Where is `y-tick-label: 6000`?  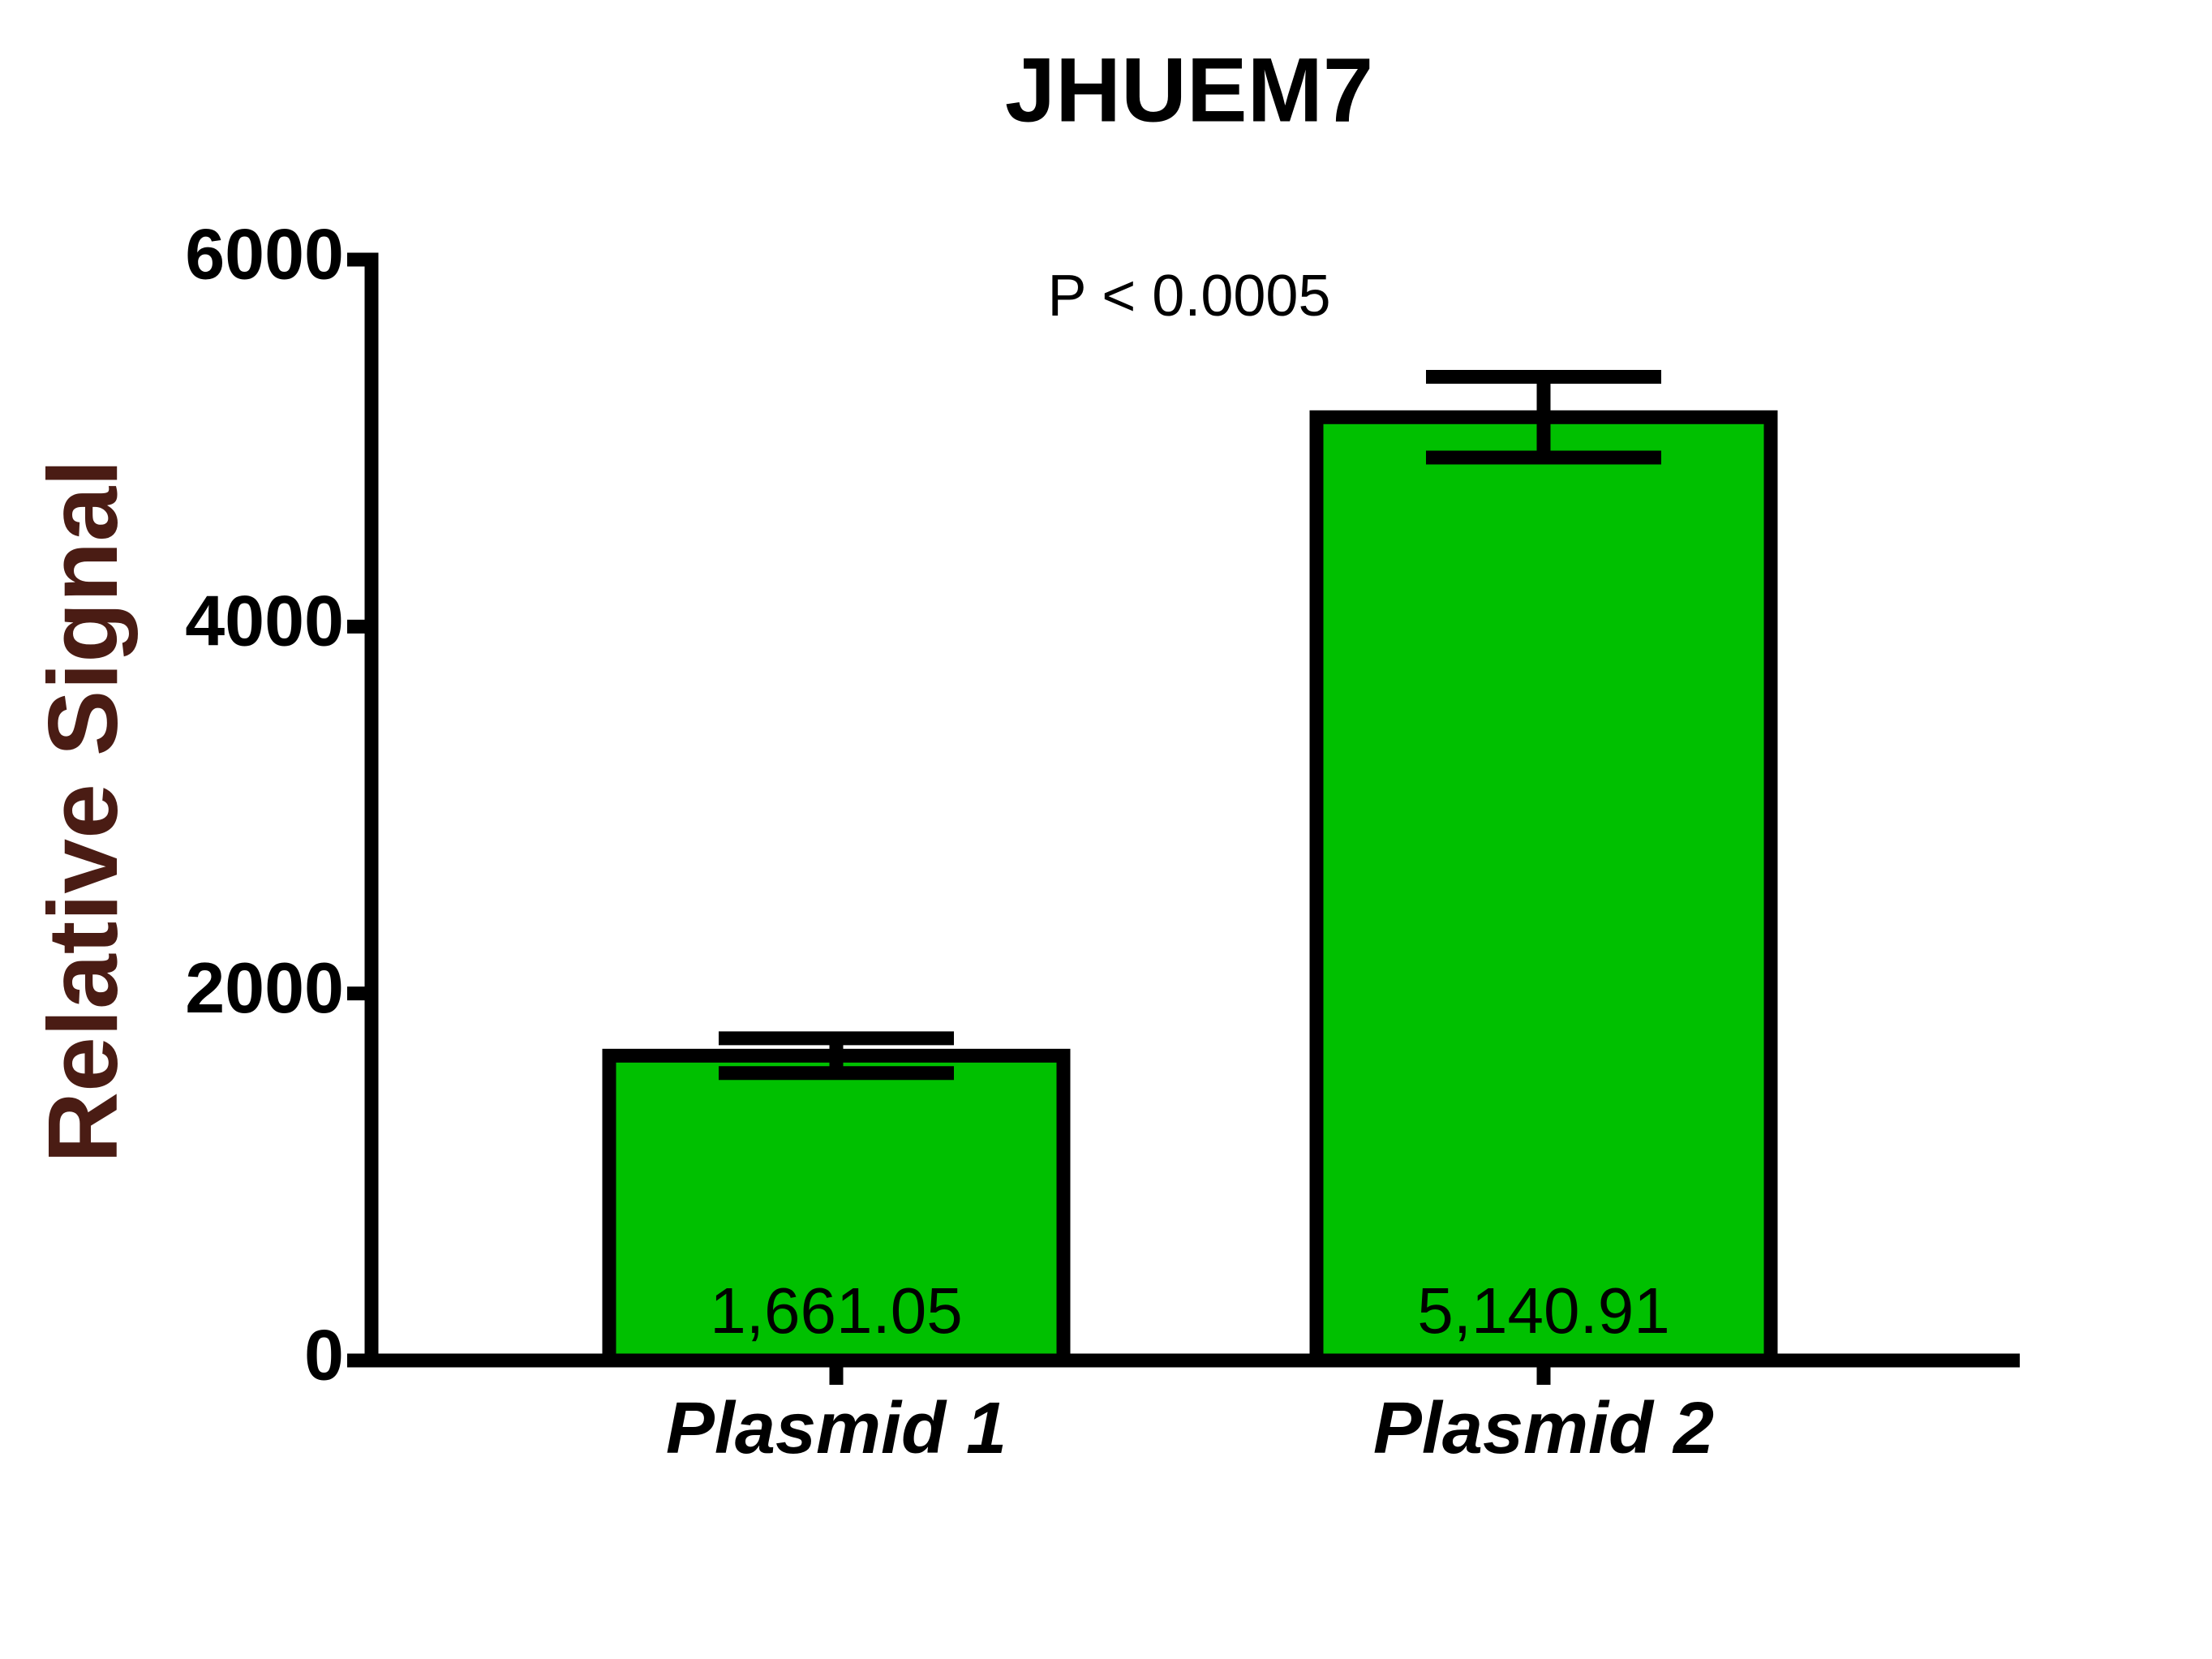 y-tick-label: 6000 is located at coordinates (264, 253).